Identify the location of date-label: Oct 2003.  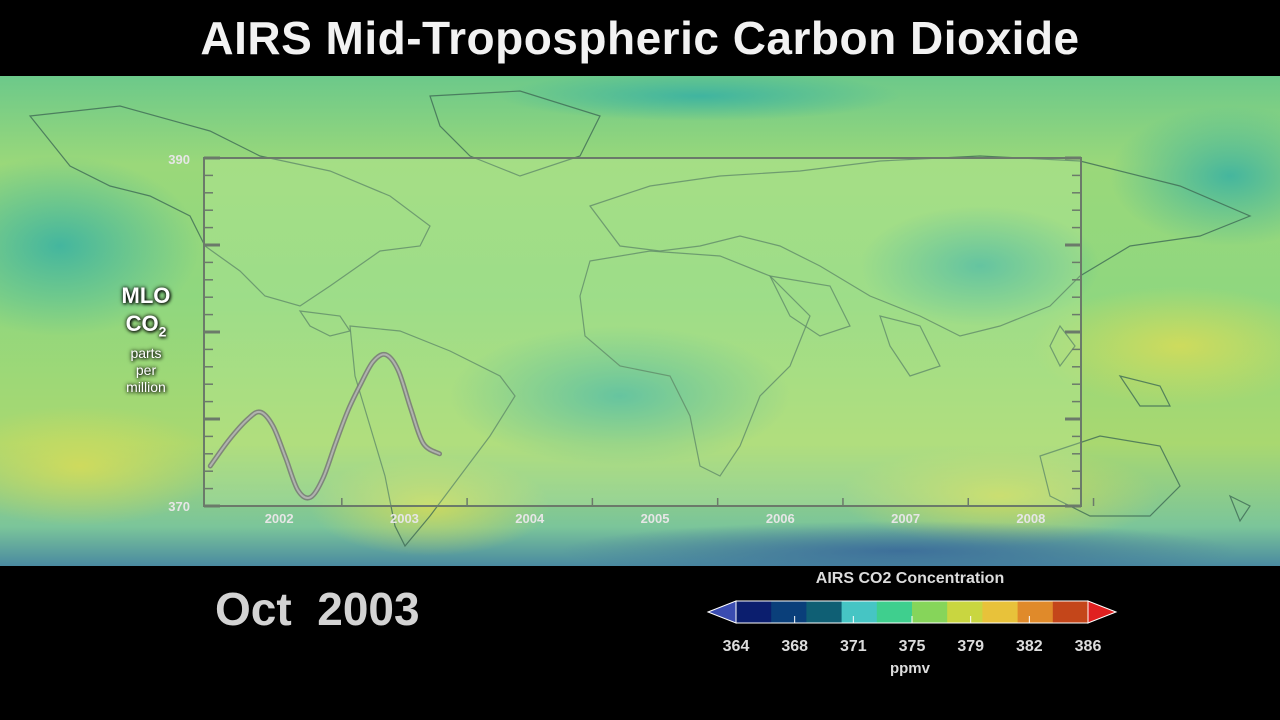
(317, 609).